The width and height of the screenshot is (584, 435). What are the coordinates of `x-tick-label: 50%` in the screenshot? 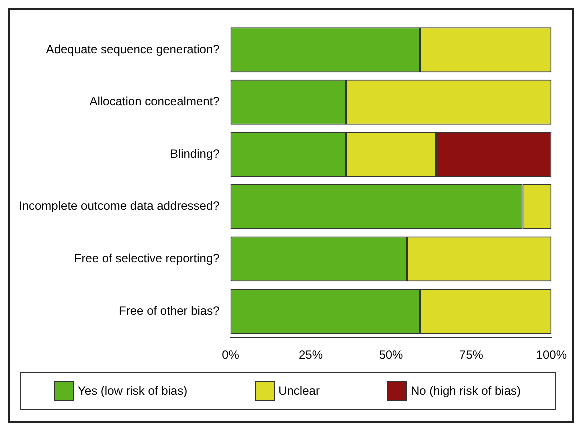 It's located at (391, 355).